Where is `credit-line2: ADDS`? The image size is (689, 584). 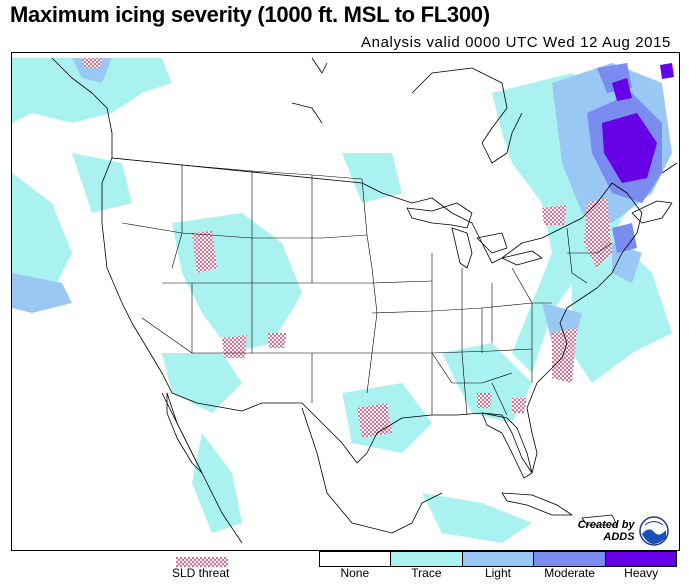 credit-line2: ADDS is located at coordinates (619, 537).